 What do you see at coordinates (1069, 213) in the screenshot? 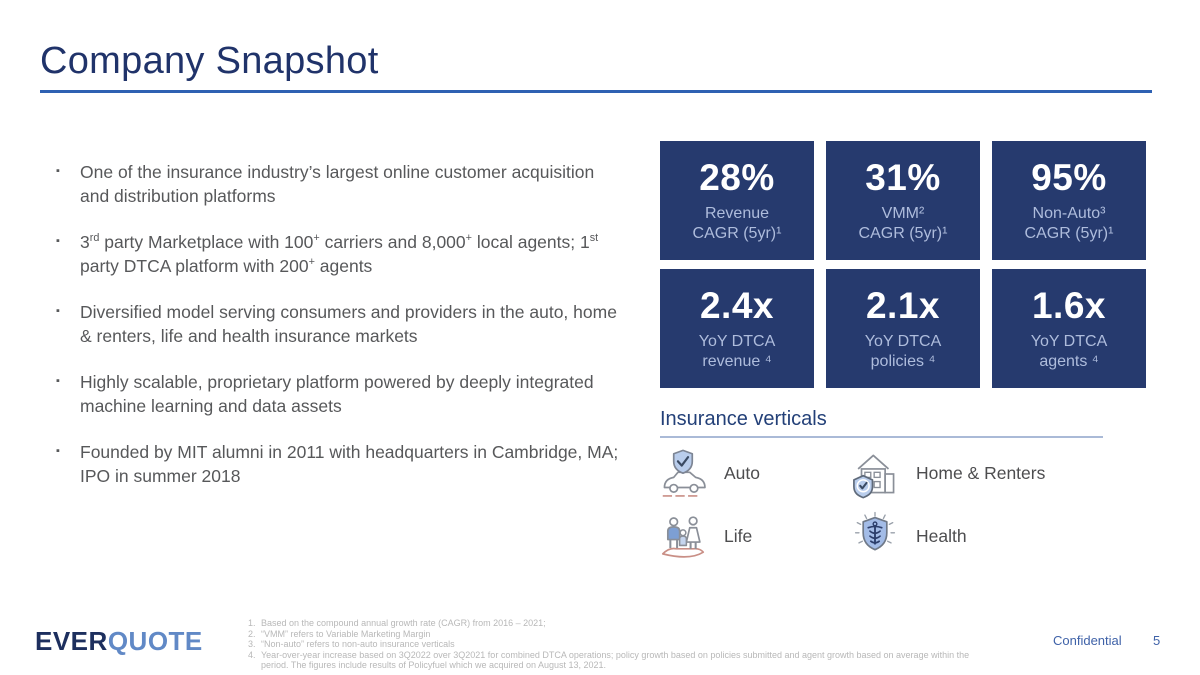
I see `stat-label-line: Non-Auto³` at bounding box center [1069, 213].